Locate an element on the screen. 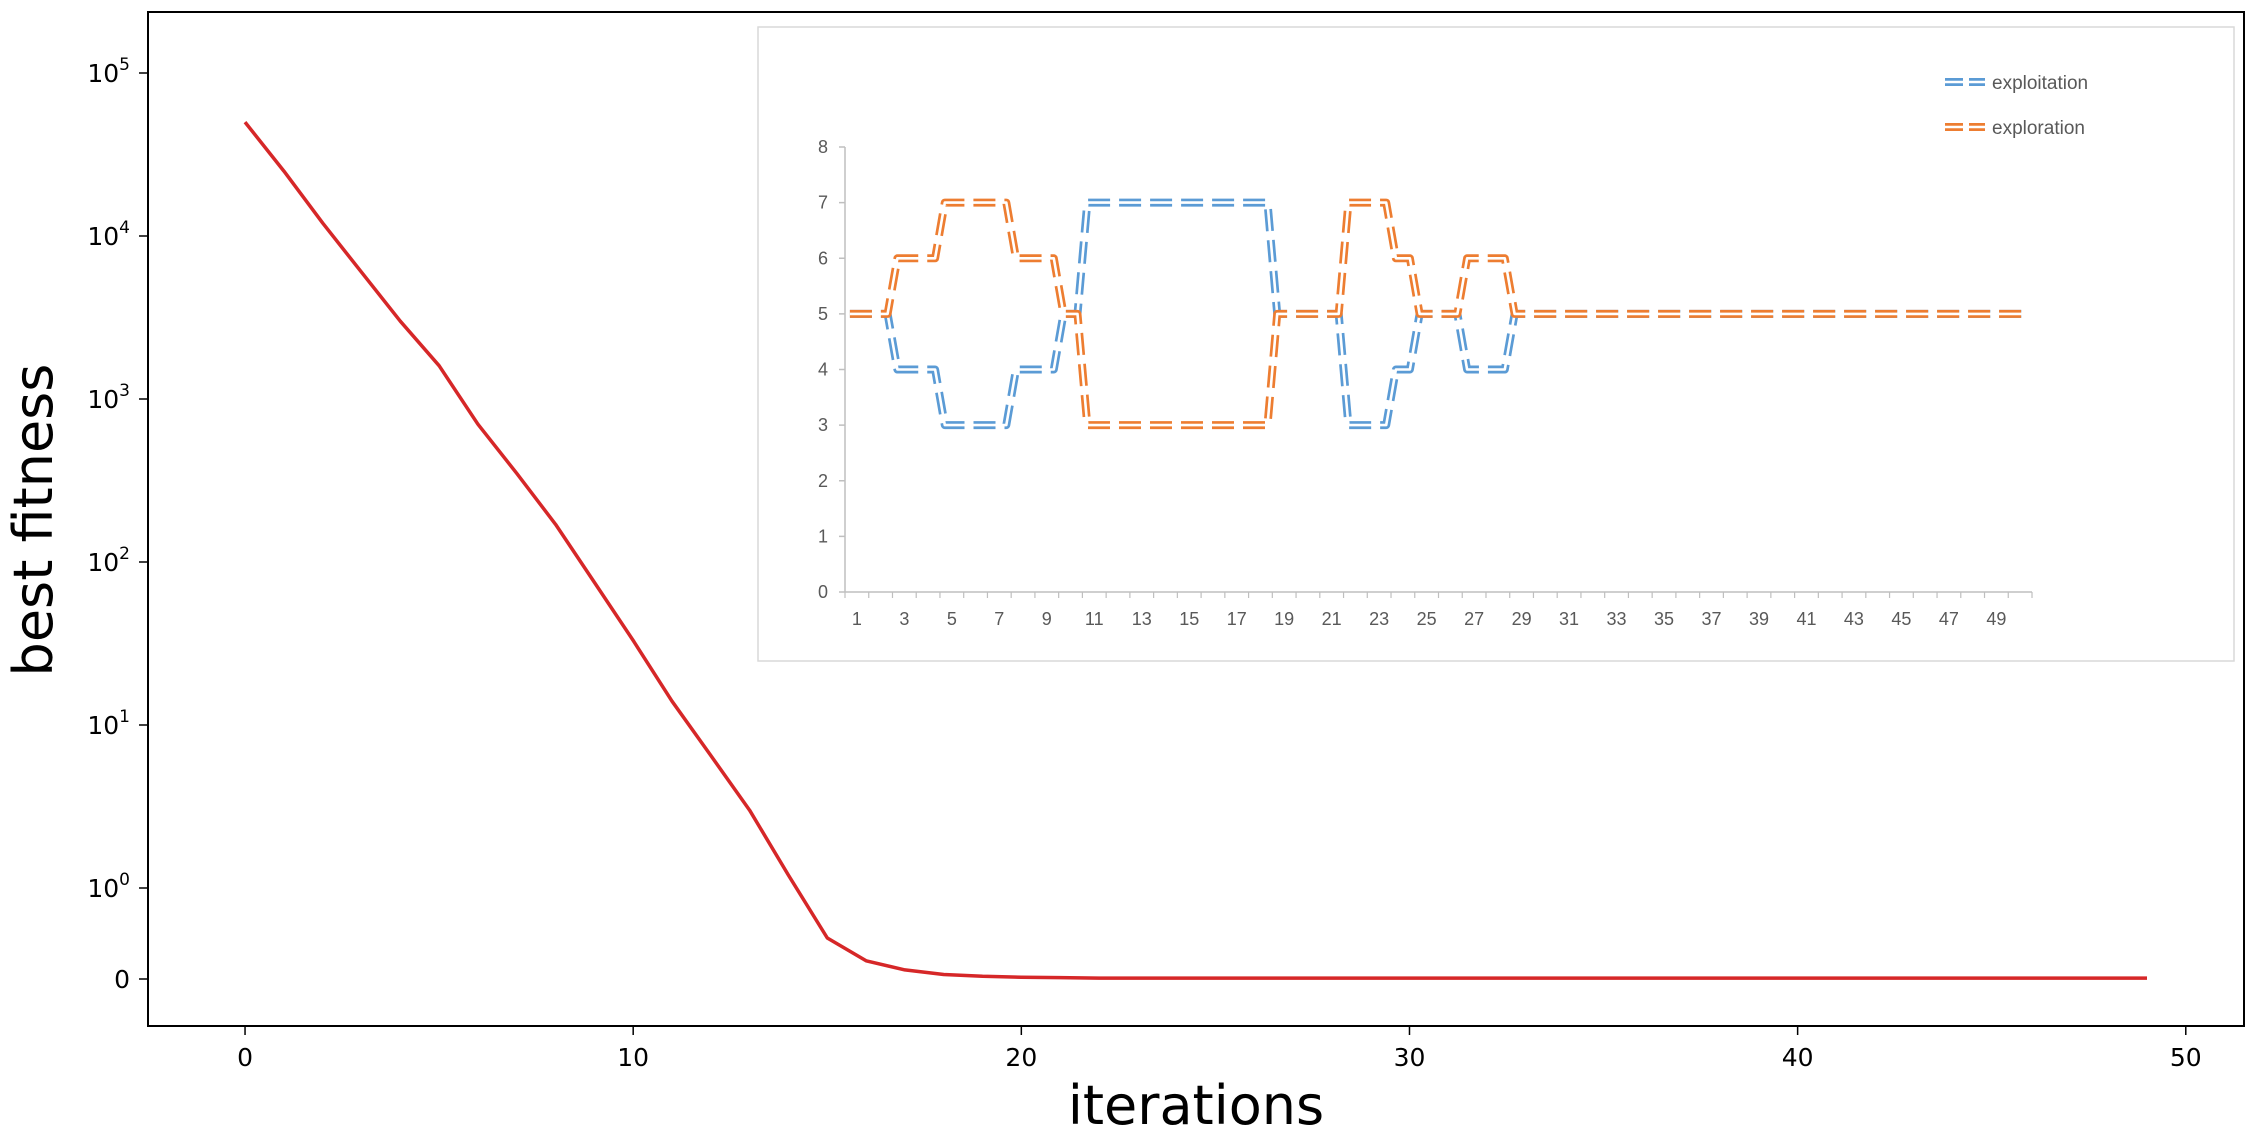 The width and height of the screenshot is (2257, 1134). inset-y-tick-label: 3 is located at coordinates (823, 425).